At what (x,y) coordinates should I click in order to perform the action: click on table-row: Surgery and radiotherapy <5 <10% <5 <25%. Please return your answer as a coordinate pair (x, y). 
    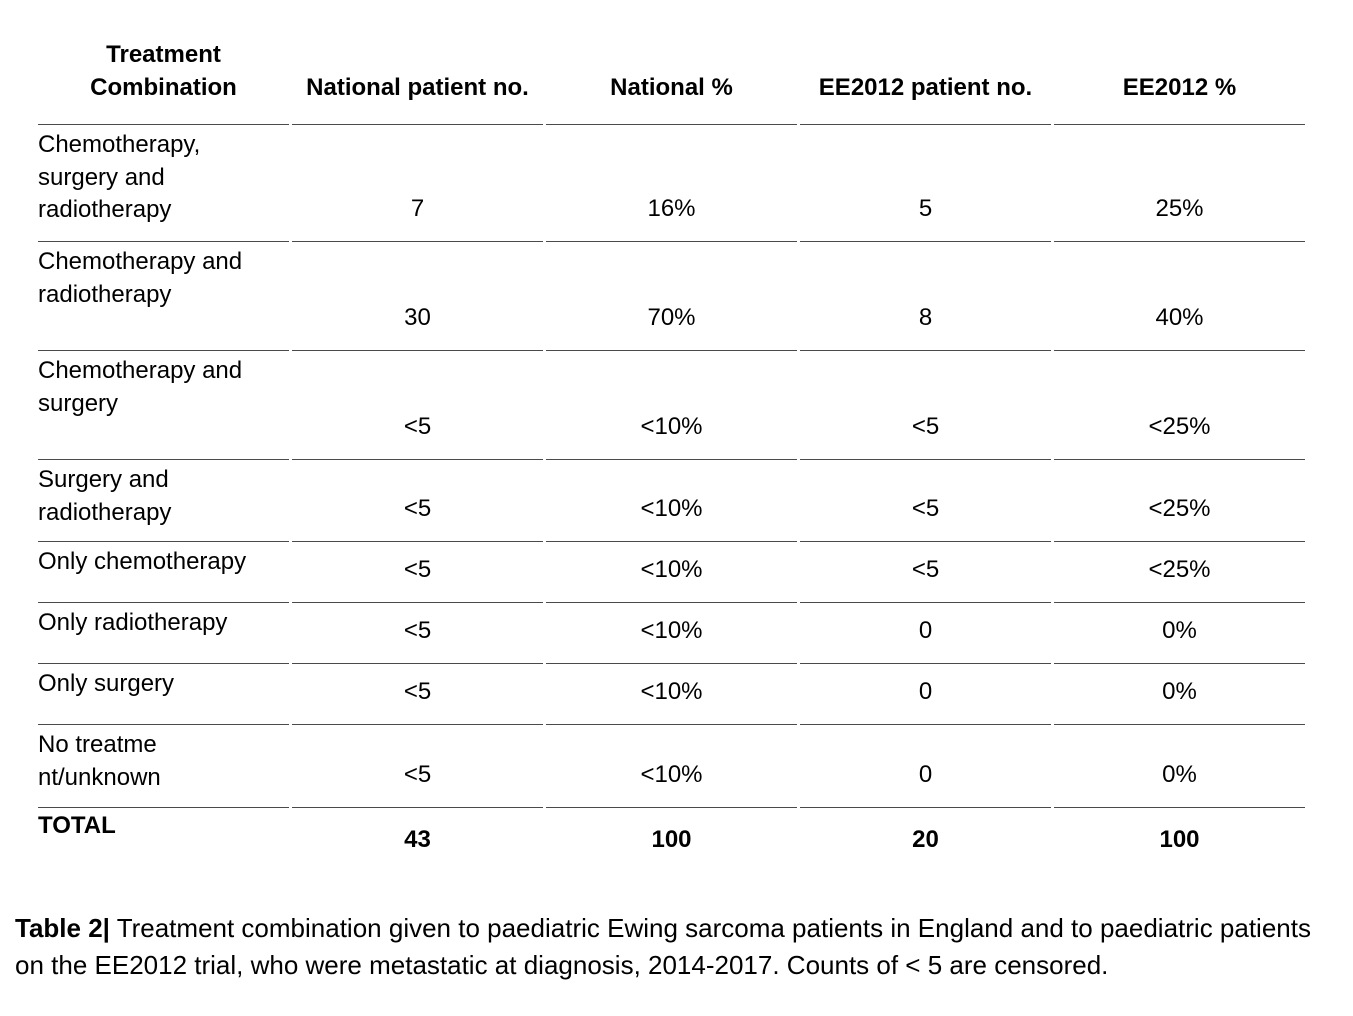
    Looking at the image, I should click on (671, 501).